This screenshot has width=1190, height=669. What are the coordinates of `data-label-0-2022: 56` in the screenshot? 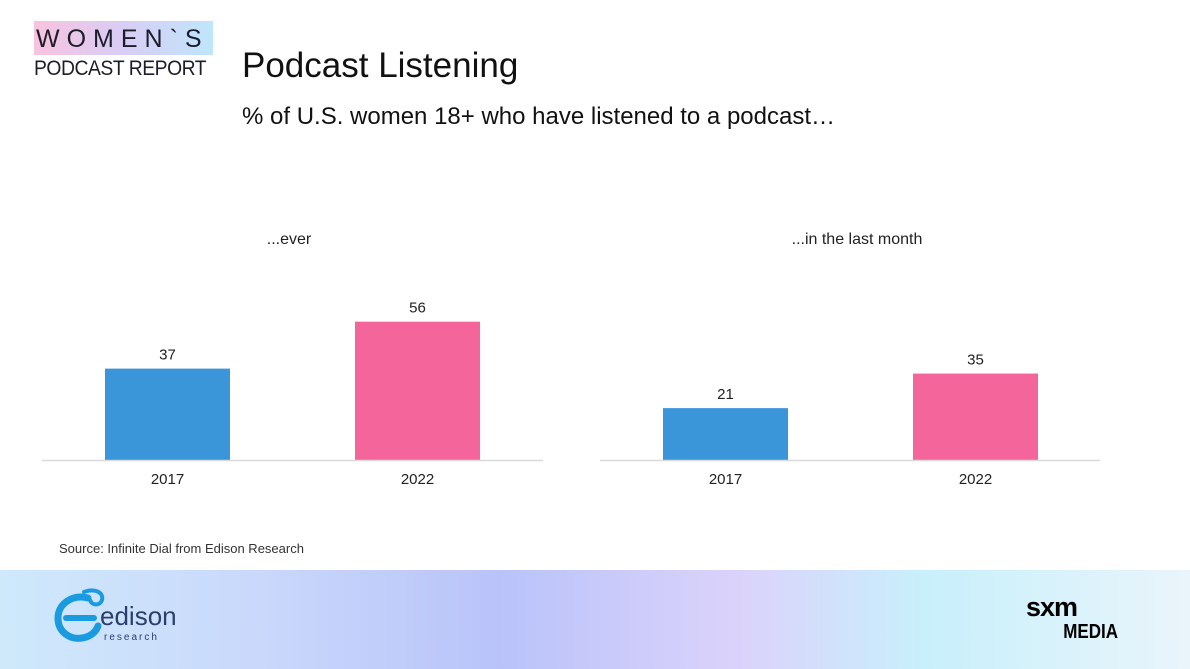 It's located at (417, 308).